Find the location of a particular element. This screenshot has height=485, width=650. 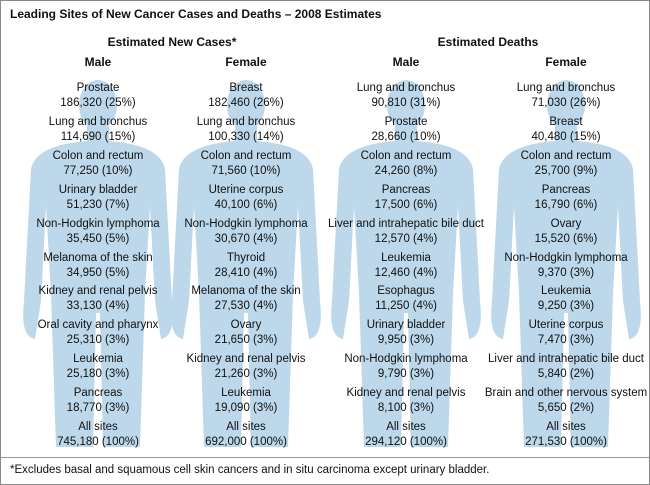

entry: Colon and rectum 77,250 (10%) is located at coordinates (98, 164).